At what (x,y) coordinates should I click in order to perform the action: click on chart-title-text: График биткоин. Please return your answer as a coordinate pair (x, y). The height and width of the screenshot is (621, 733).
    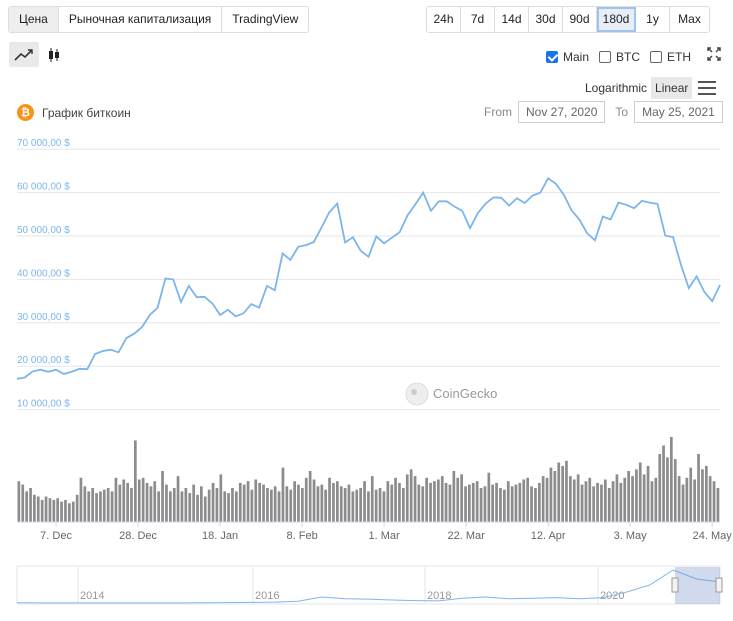
    Looking at the image, I should click on (86, 112).